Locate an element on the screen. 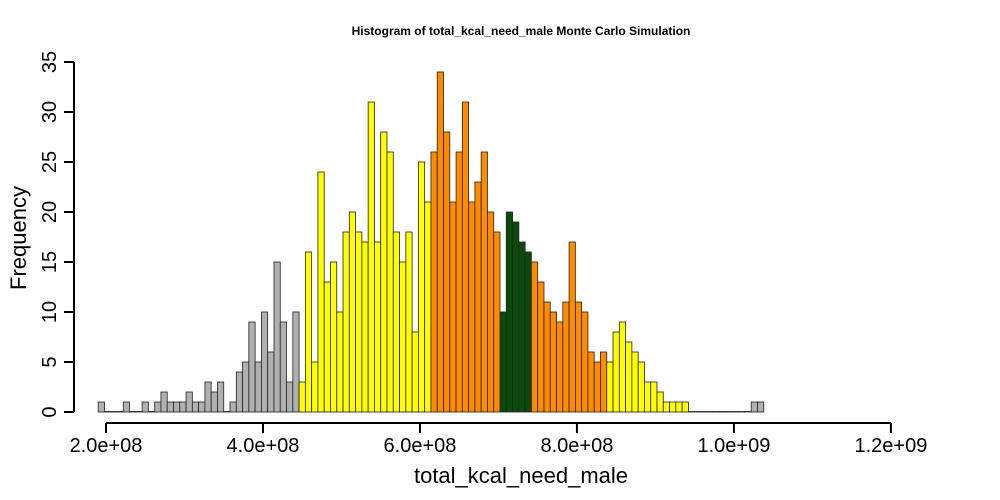  y-tick-label: 30 is located at coordinates (50, 112).